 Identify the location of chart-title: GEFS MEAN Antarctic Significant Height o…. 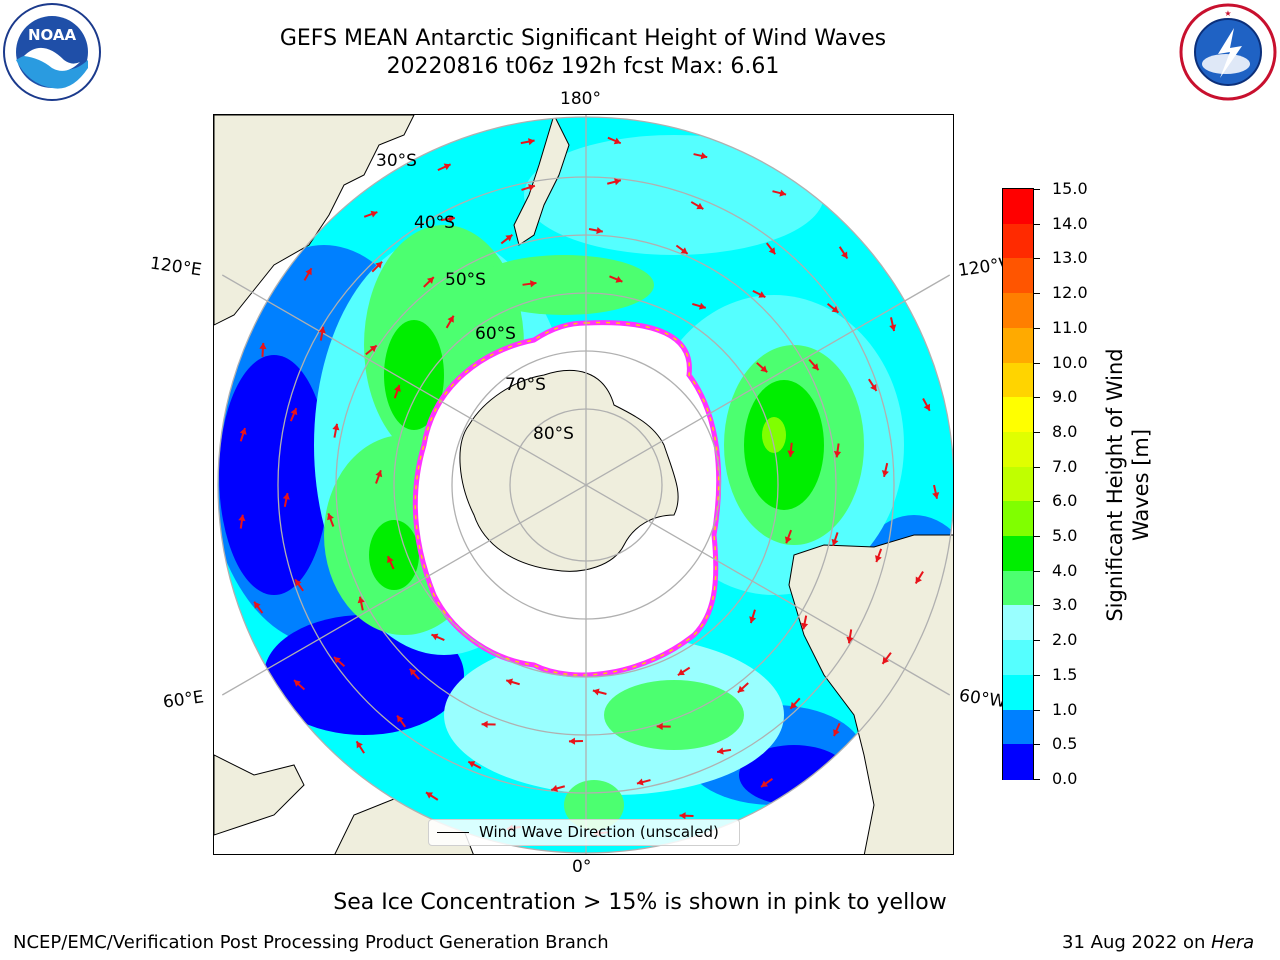
(583, 38).